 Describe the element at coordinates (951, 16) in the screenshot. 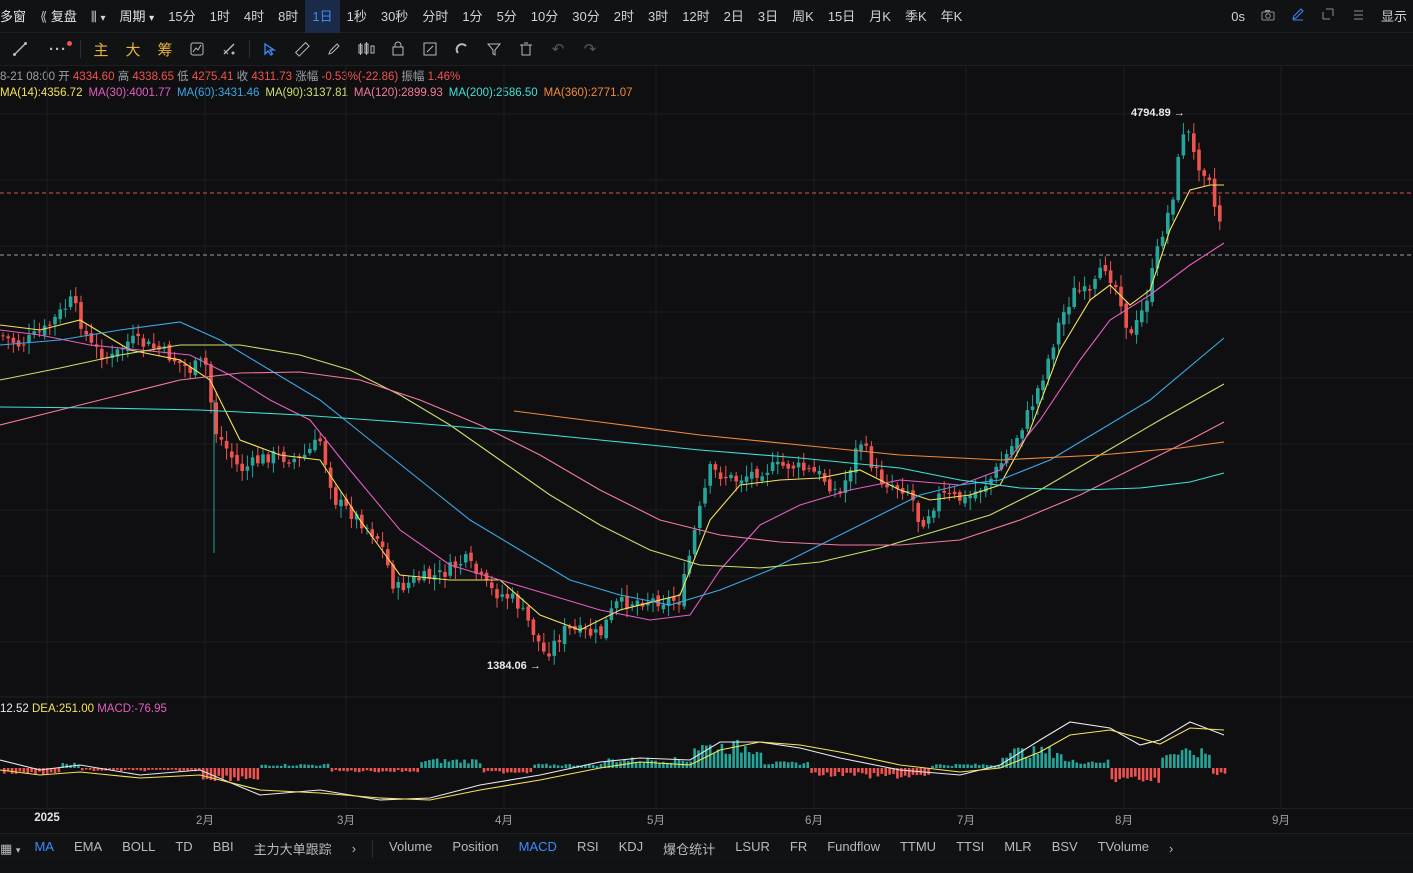

I see `period-21: 年K` at that location.